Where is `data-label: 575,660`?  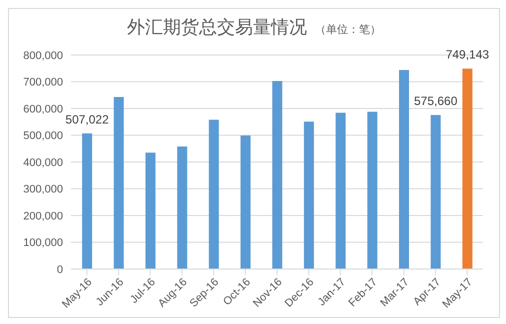 data-label: 575,660 is located at coordinates (436, 101).